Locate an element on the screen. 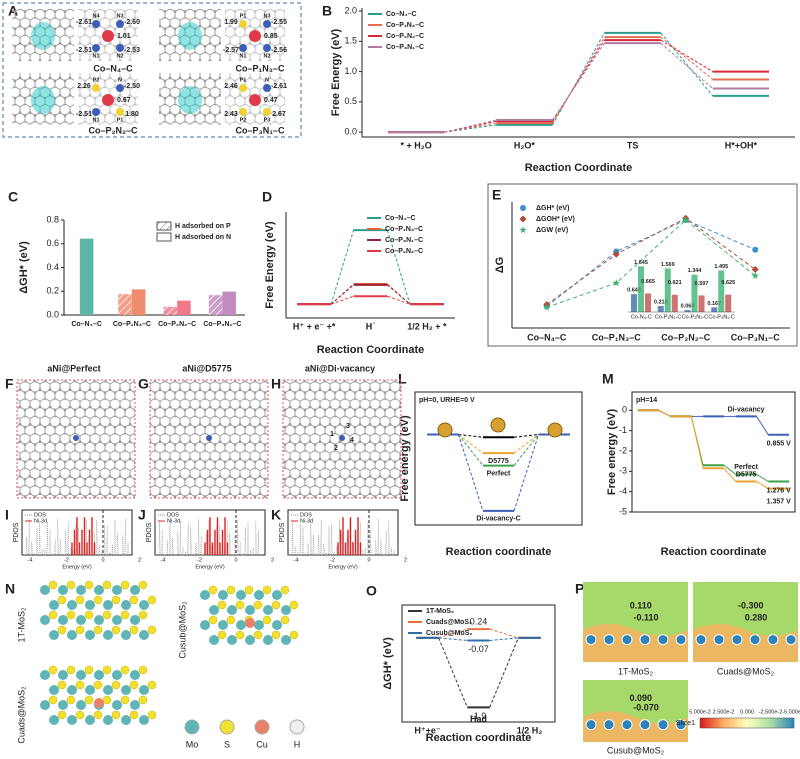  inset-value-label: 0.665 is located at coordinates (648, 282).